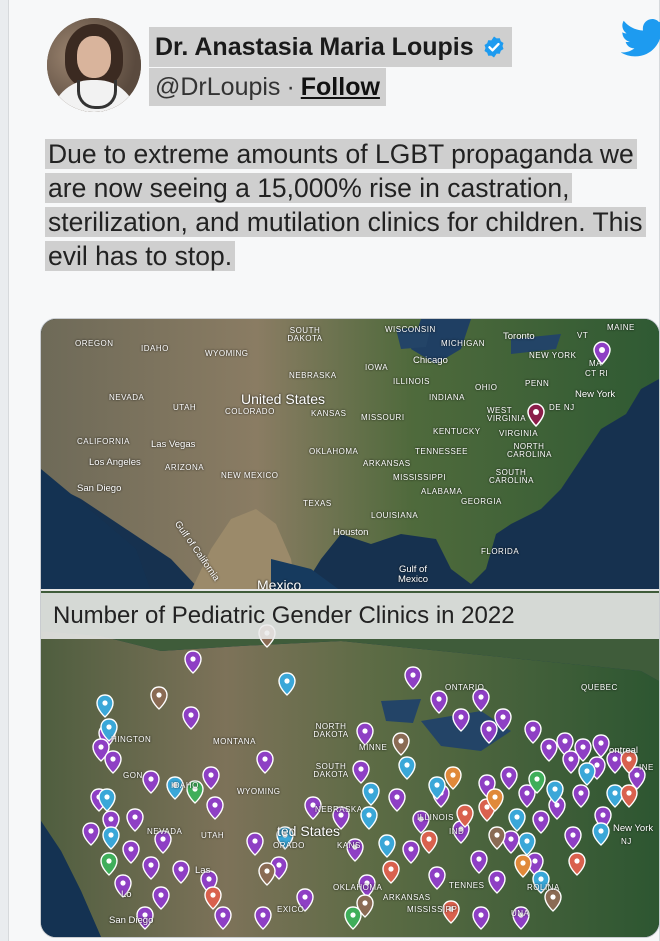 Image resolution: width=660 pixels, height=941 pixels. What do you see at coordinates (537, 383) in the screenshot?
I see `map-label: PENN` at bounding box center [537, 383].